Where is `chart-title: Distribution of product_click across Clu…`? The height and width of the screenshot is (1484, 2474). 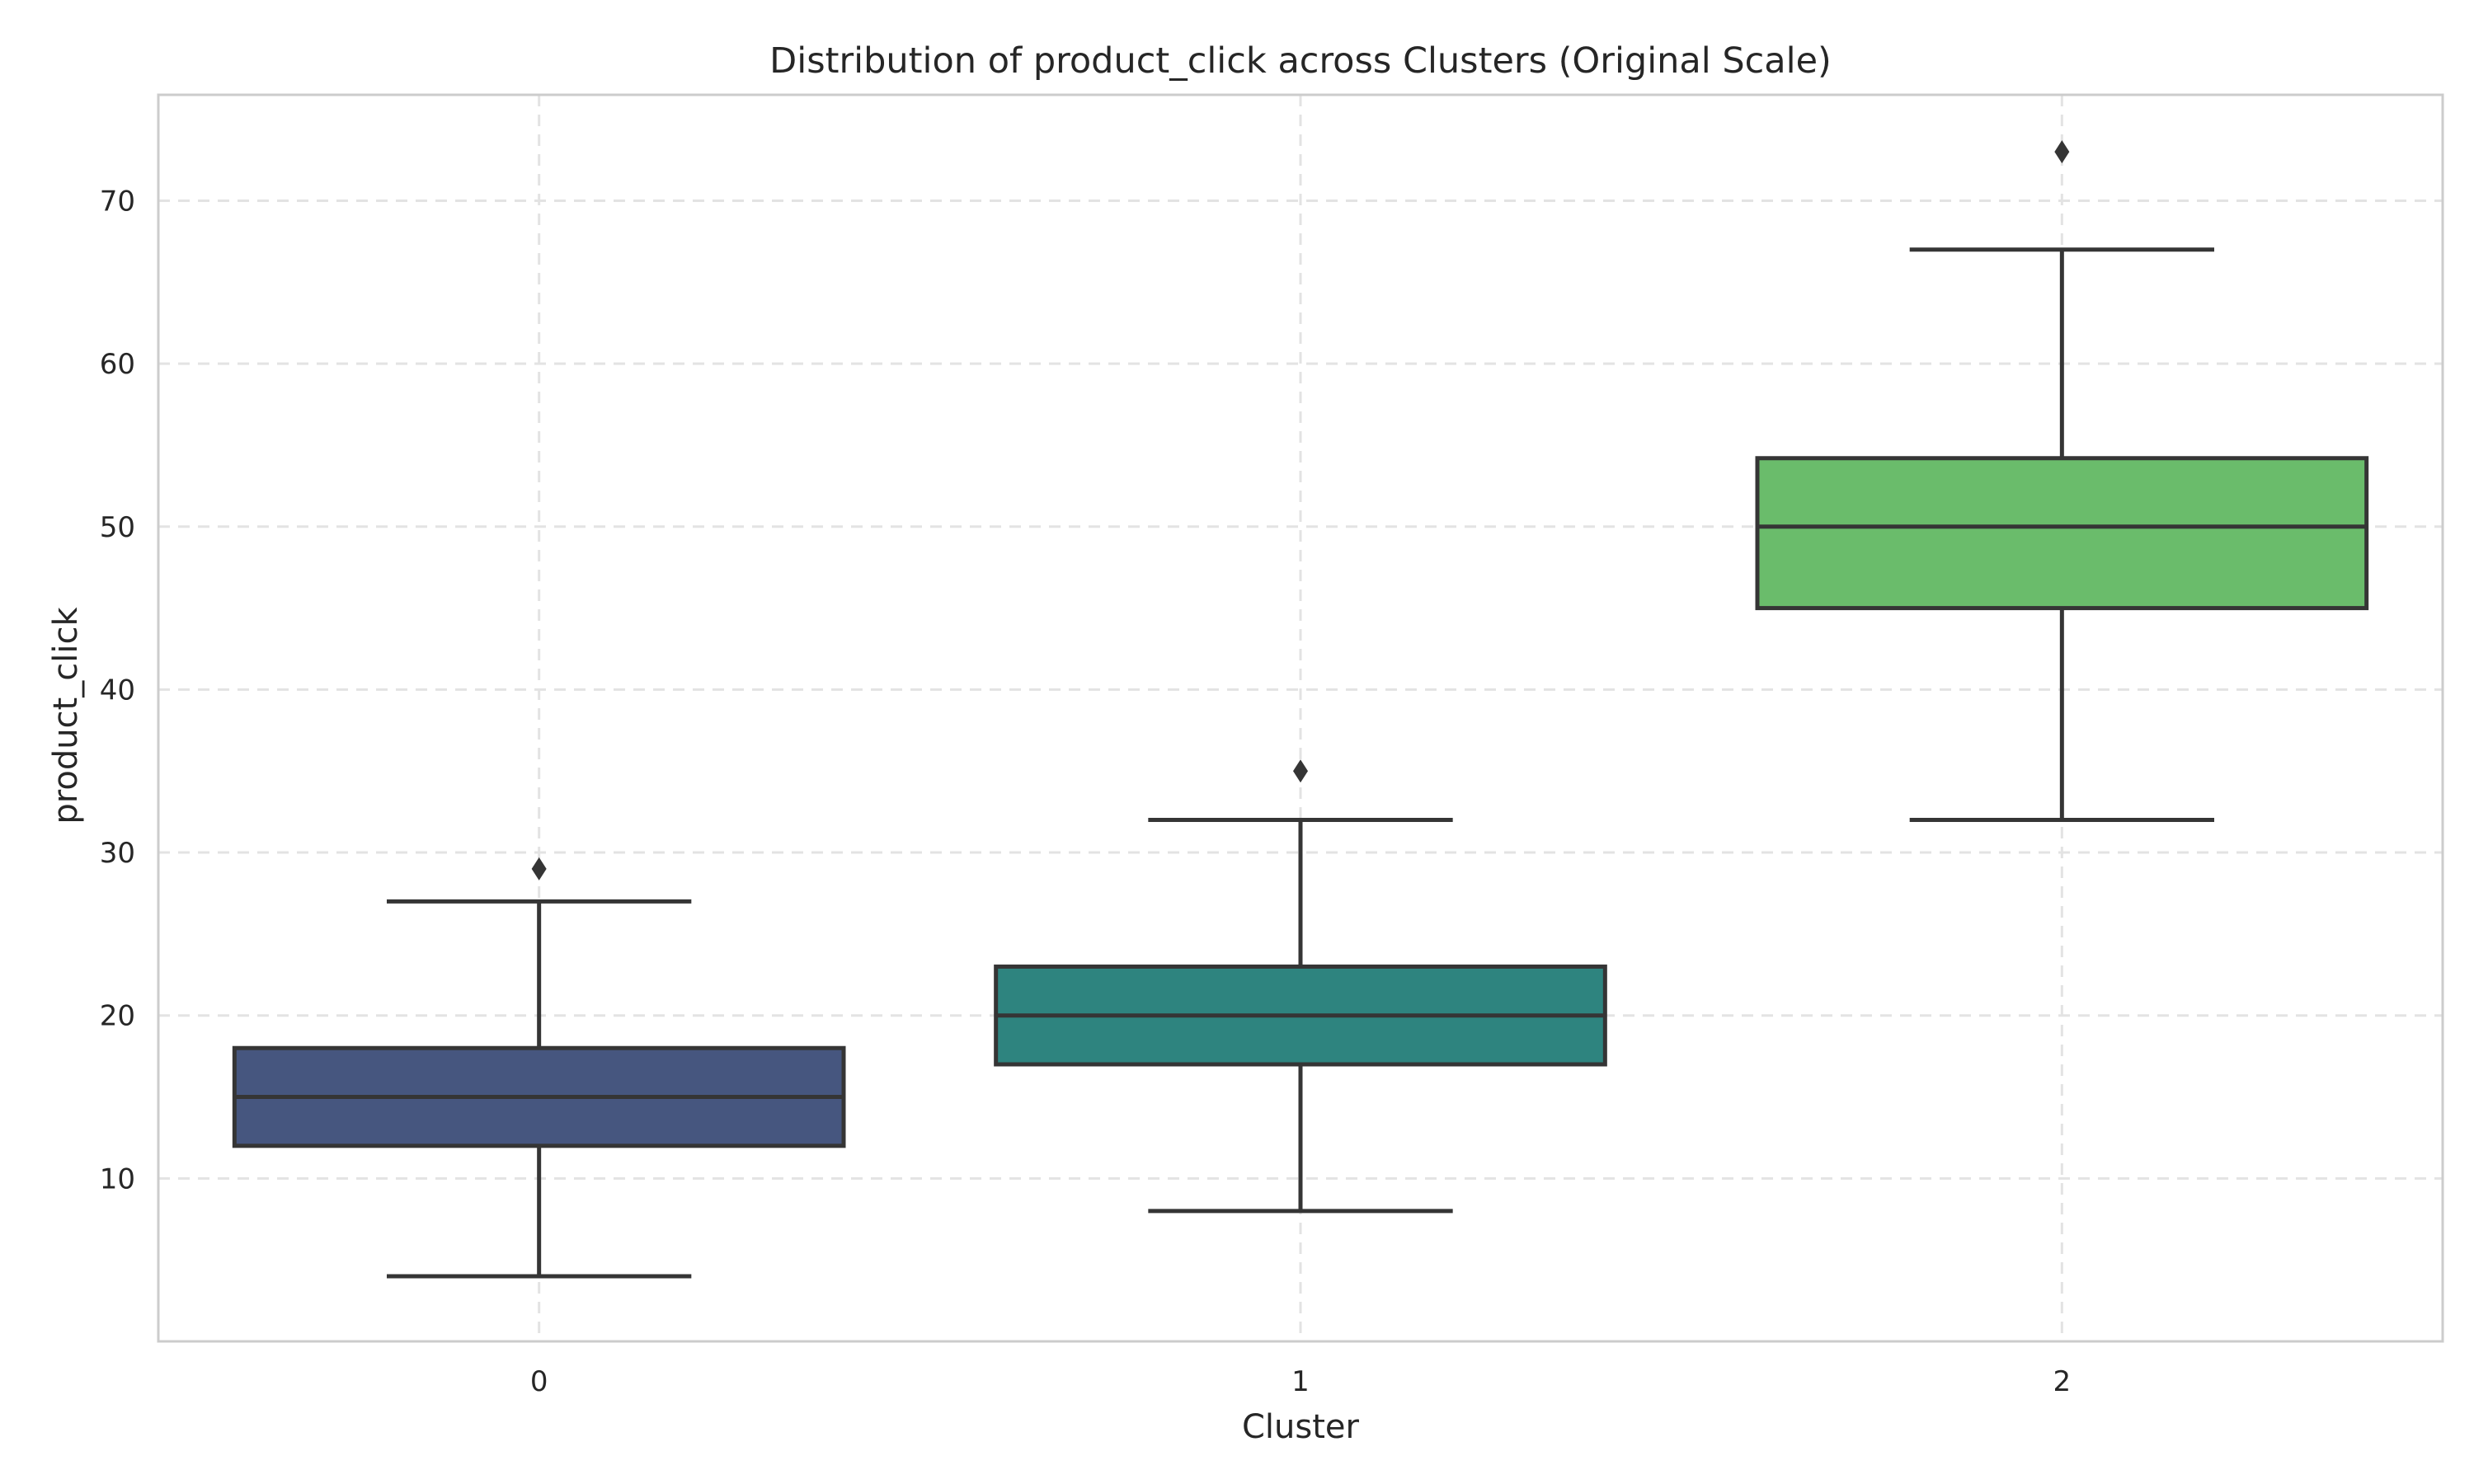
chart-title: Distribution of product_click across Clu… is located at coordinates (1300, 61).